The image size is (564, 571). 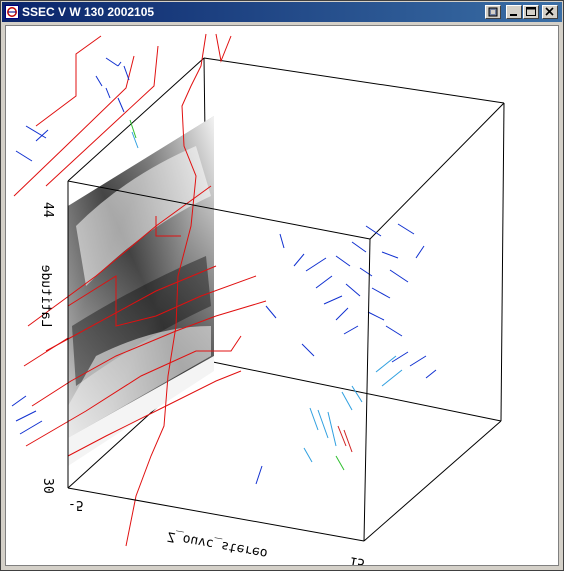 What do you see at coordinates (531, 12) in the screenshot?
I see `maximize-button` at bounding box center [531, 12].